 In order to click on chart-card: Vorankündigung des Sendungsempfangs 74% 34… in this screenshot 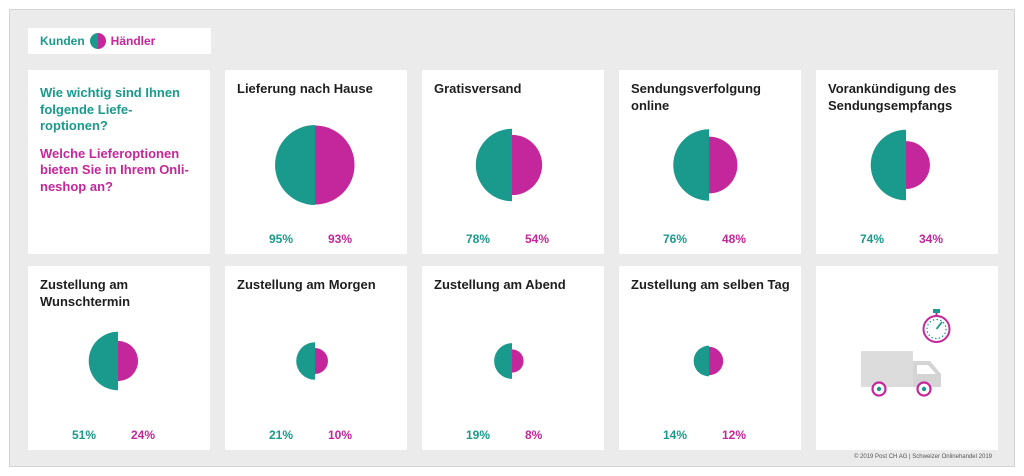, I will do `click(907, 162)`.